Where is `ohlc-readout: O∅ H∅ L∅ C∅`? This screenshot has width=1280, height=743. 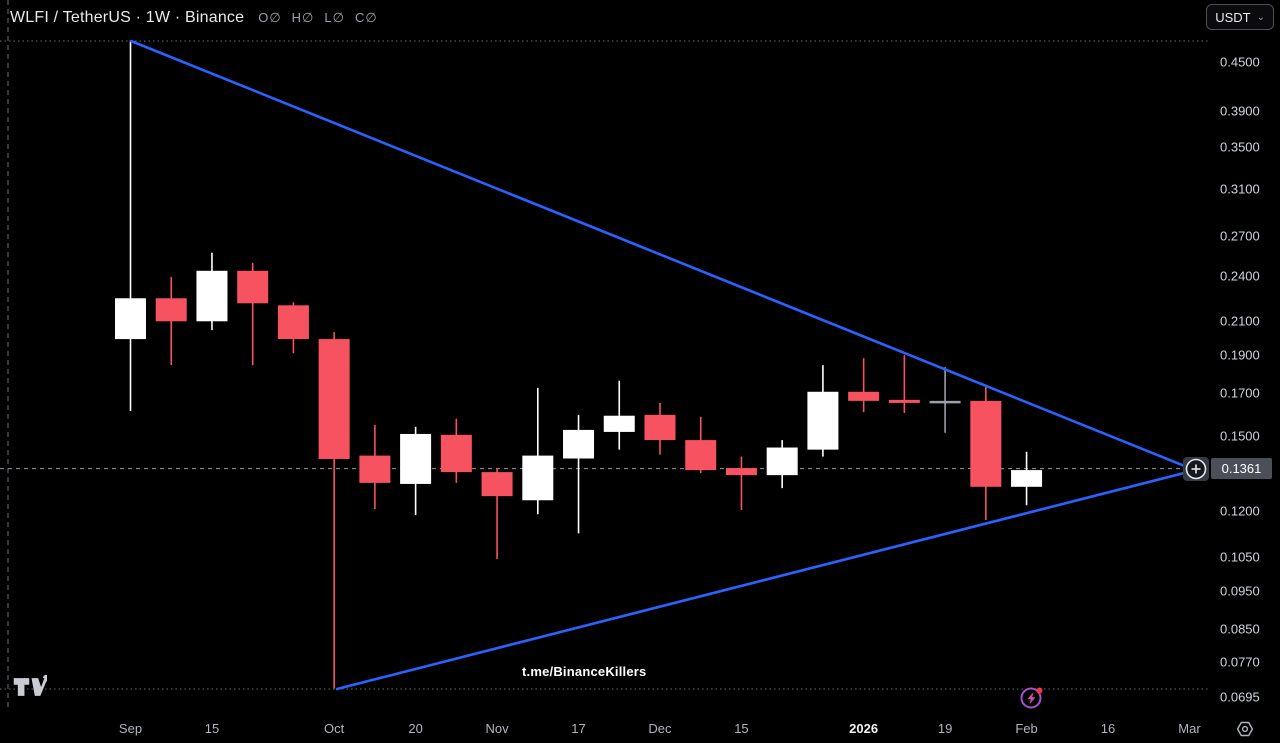 ohlc-readout: O∅ H∅ L∅ C∅ is located at coordinates (317, 18).